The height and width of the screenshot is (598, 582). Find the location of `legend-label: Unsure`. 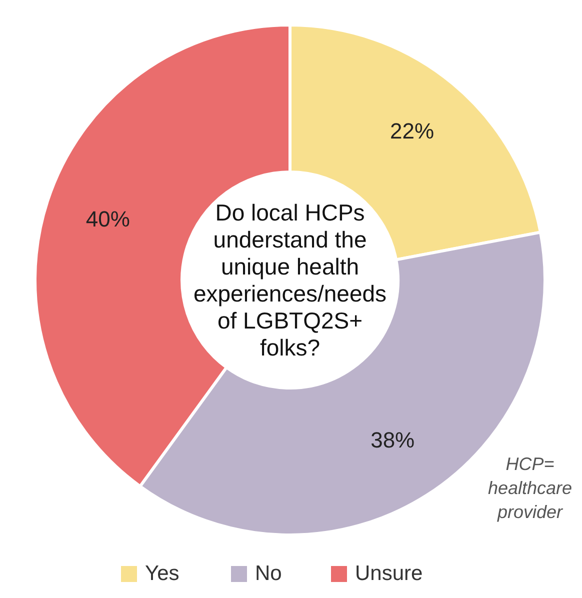

legend-label: Unsure is located at coordinates (389, 573).